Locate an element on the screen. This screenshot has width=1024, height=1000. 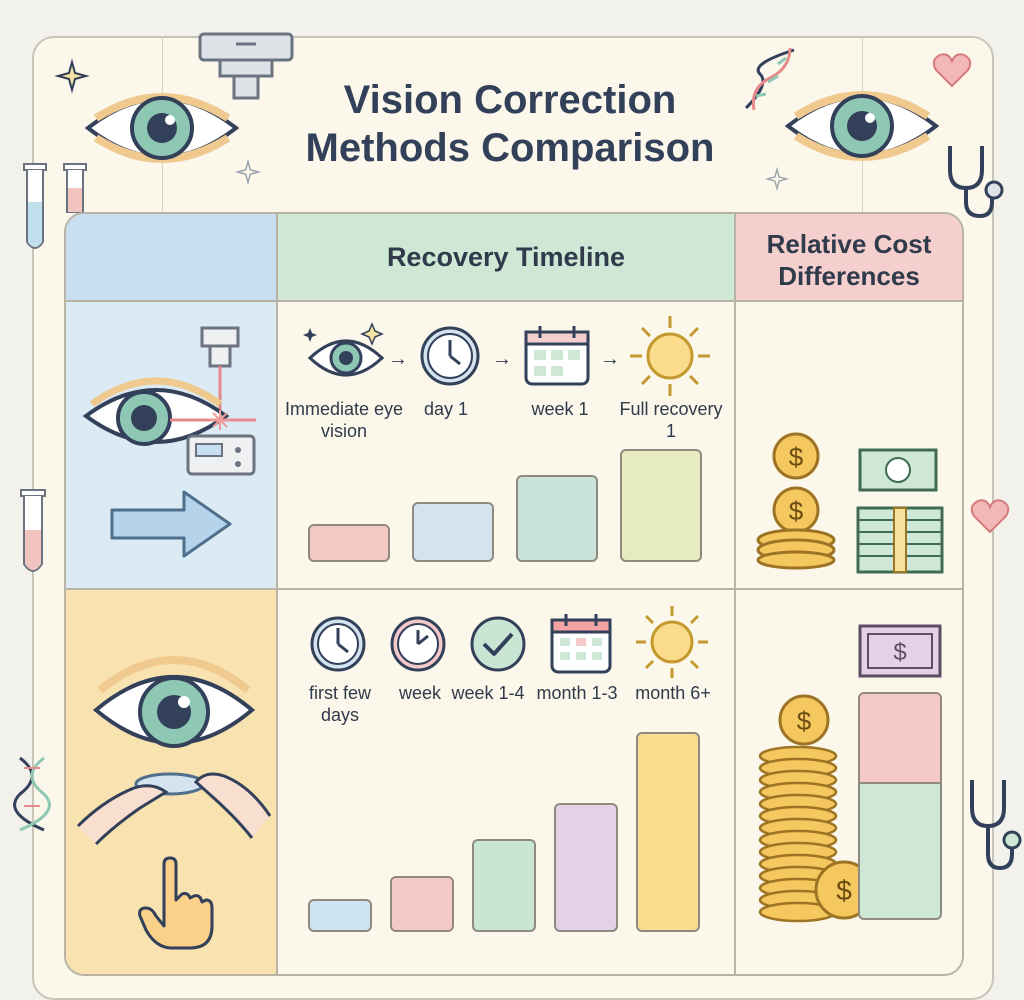
check-icon is located at coordinates (498, 644).